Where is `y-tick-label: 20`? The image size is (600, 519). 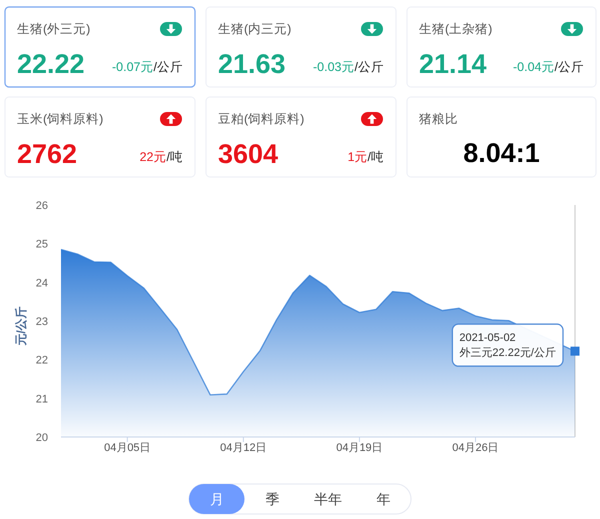 y-tick-label: 20 is located at coordinates (42, 438).